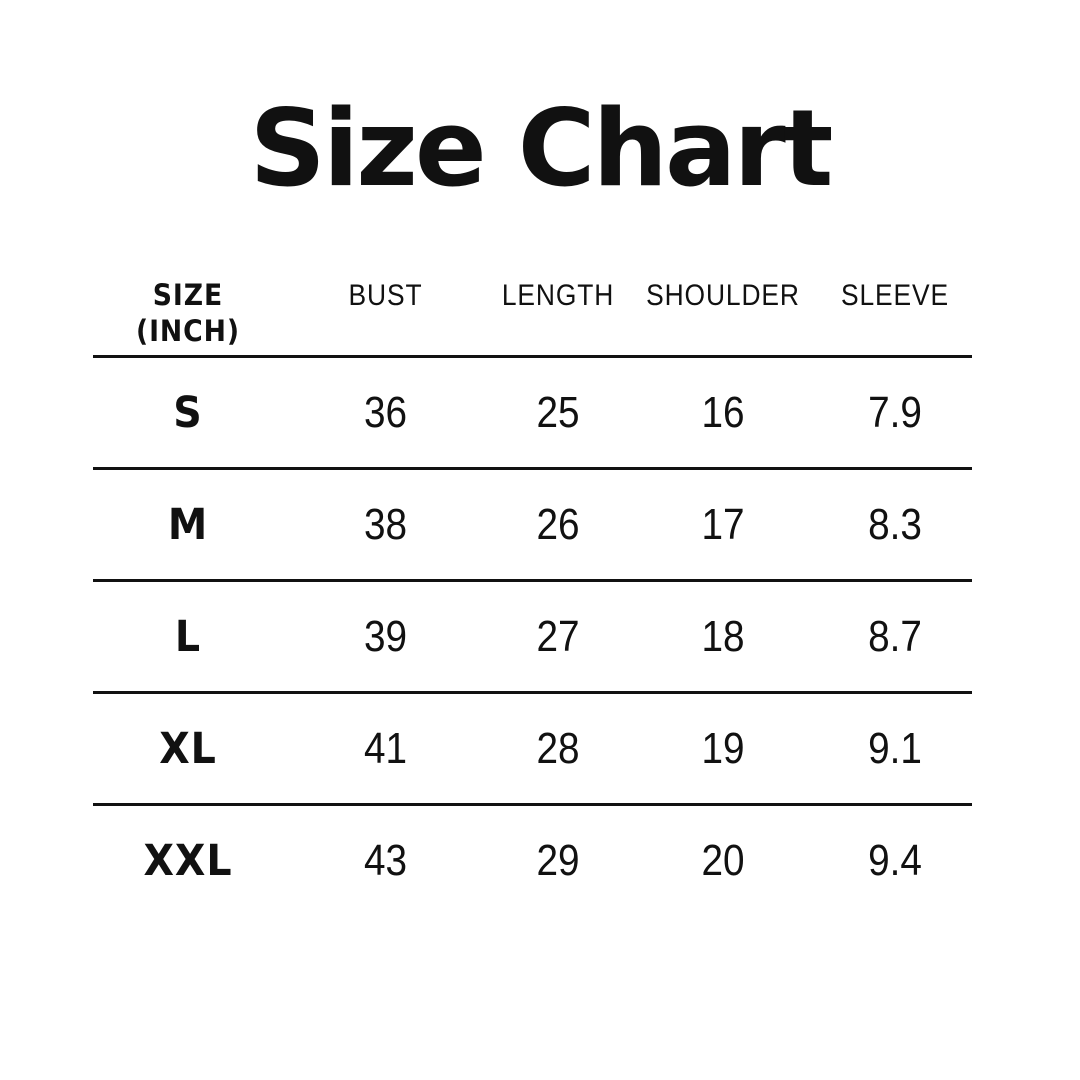  I want to click on cell-shoulder: 18, so click(723, 636).